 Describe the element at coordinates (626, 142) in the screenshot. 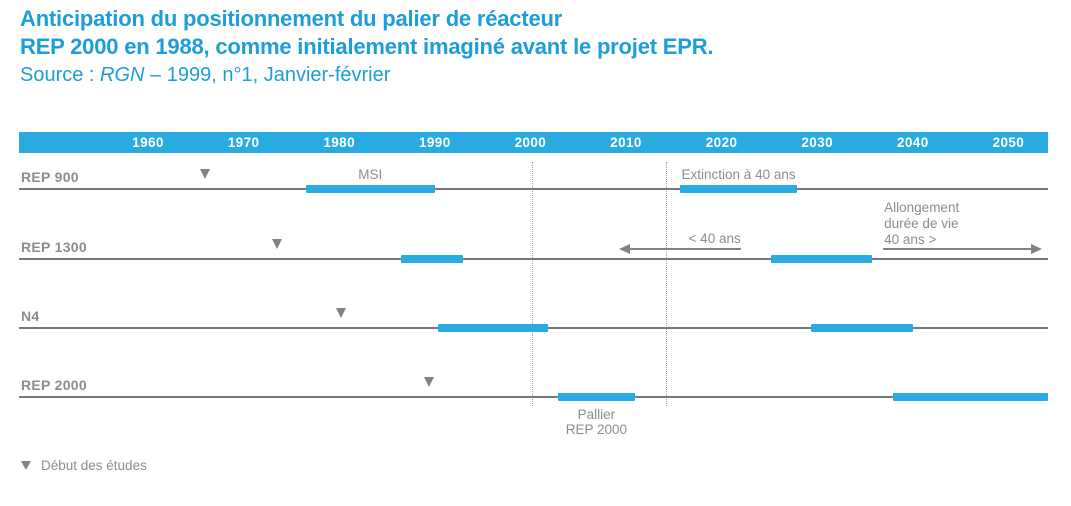

I see `axis-year-label: 2010` at that location.